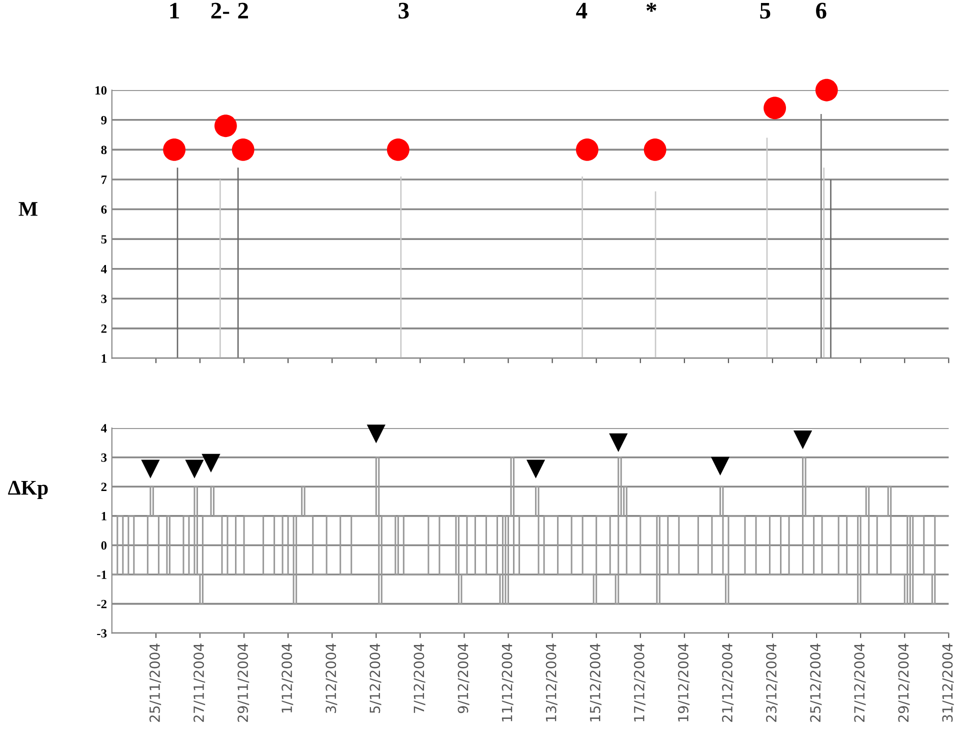 The image size is (973, 751). What do you see at coordinates (102, 633) in the screenshot?
I see `y-tick-label: -3` at bounding box center [102, 633].